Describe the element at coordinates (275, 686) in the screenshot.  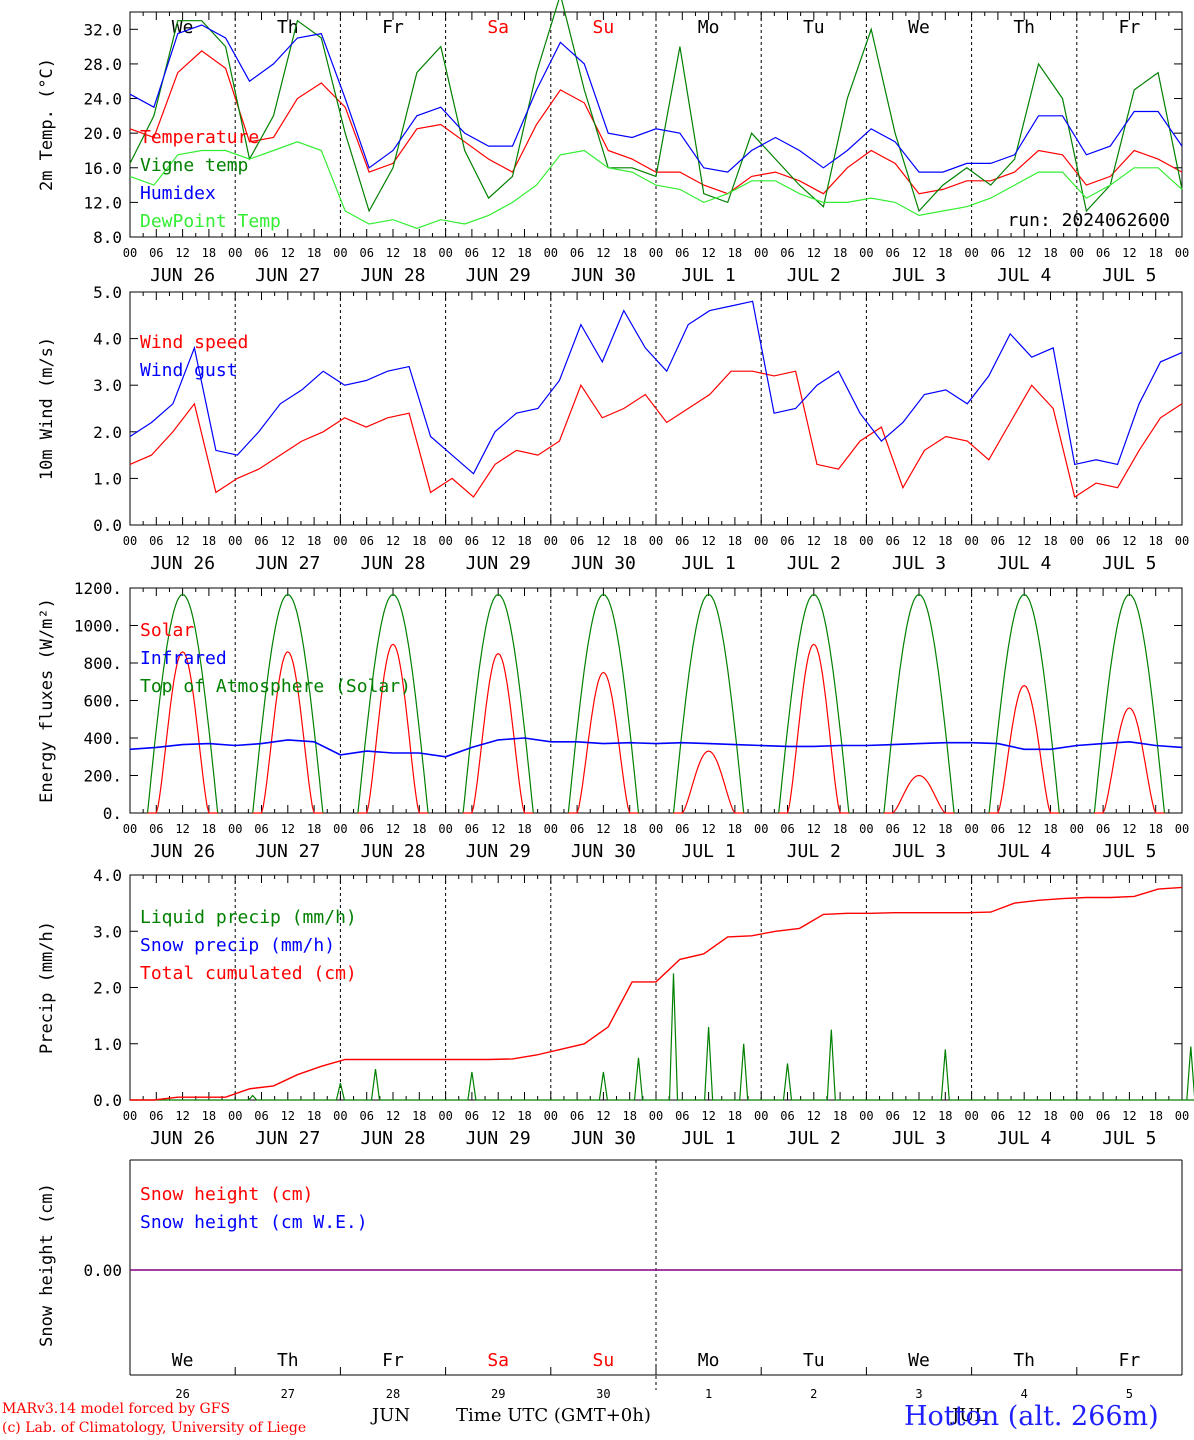
I see `legend-entry: Top of Atmosphere (Solar)` at that location.